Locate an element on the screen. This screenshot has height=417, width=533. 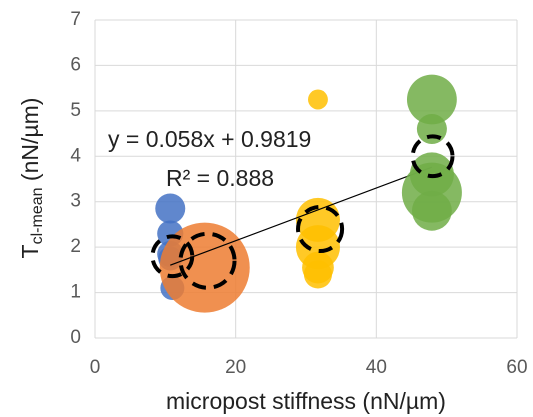
y-label-main: T is located at coordinates (30, 251).